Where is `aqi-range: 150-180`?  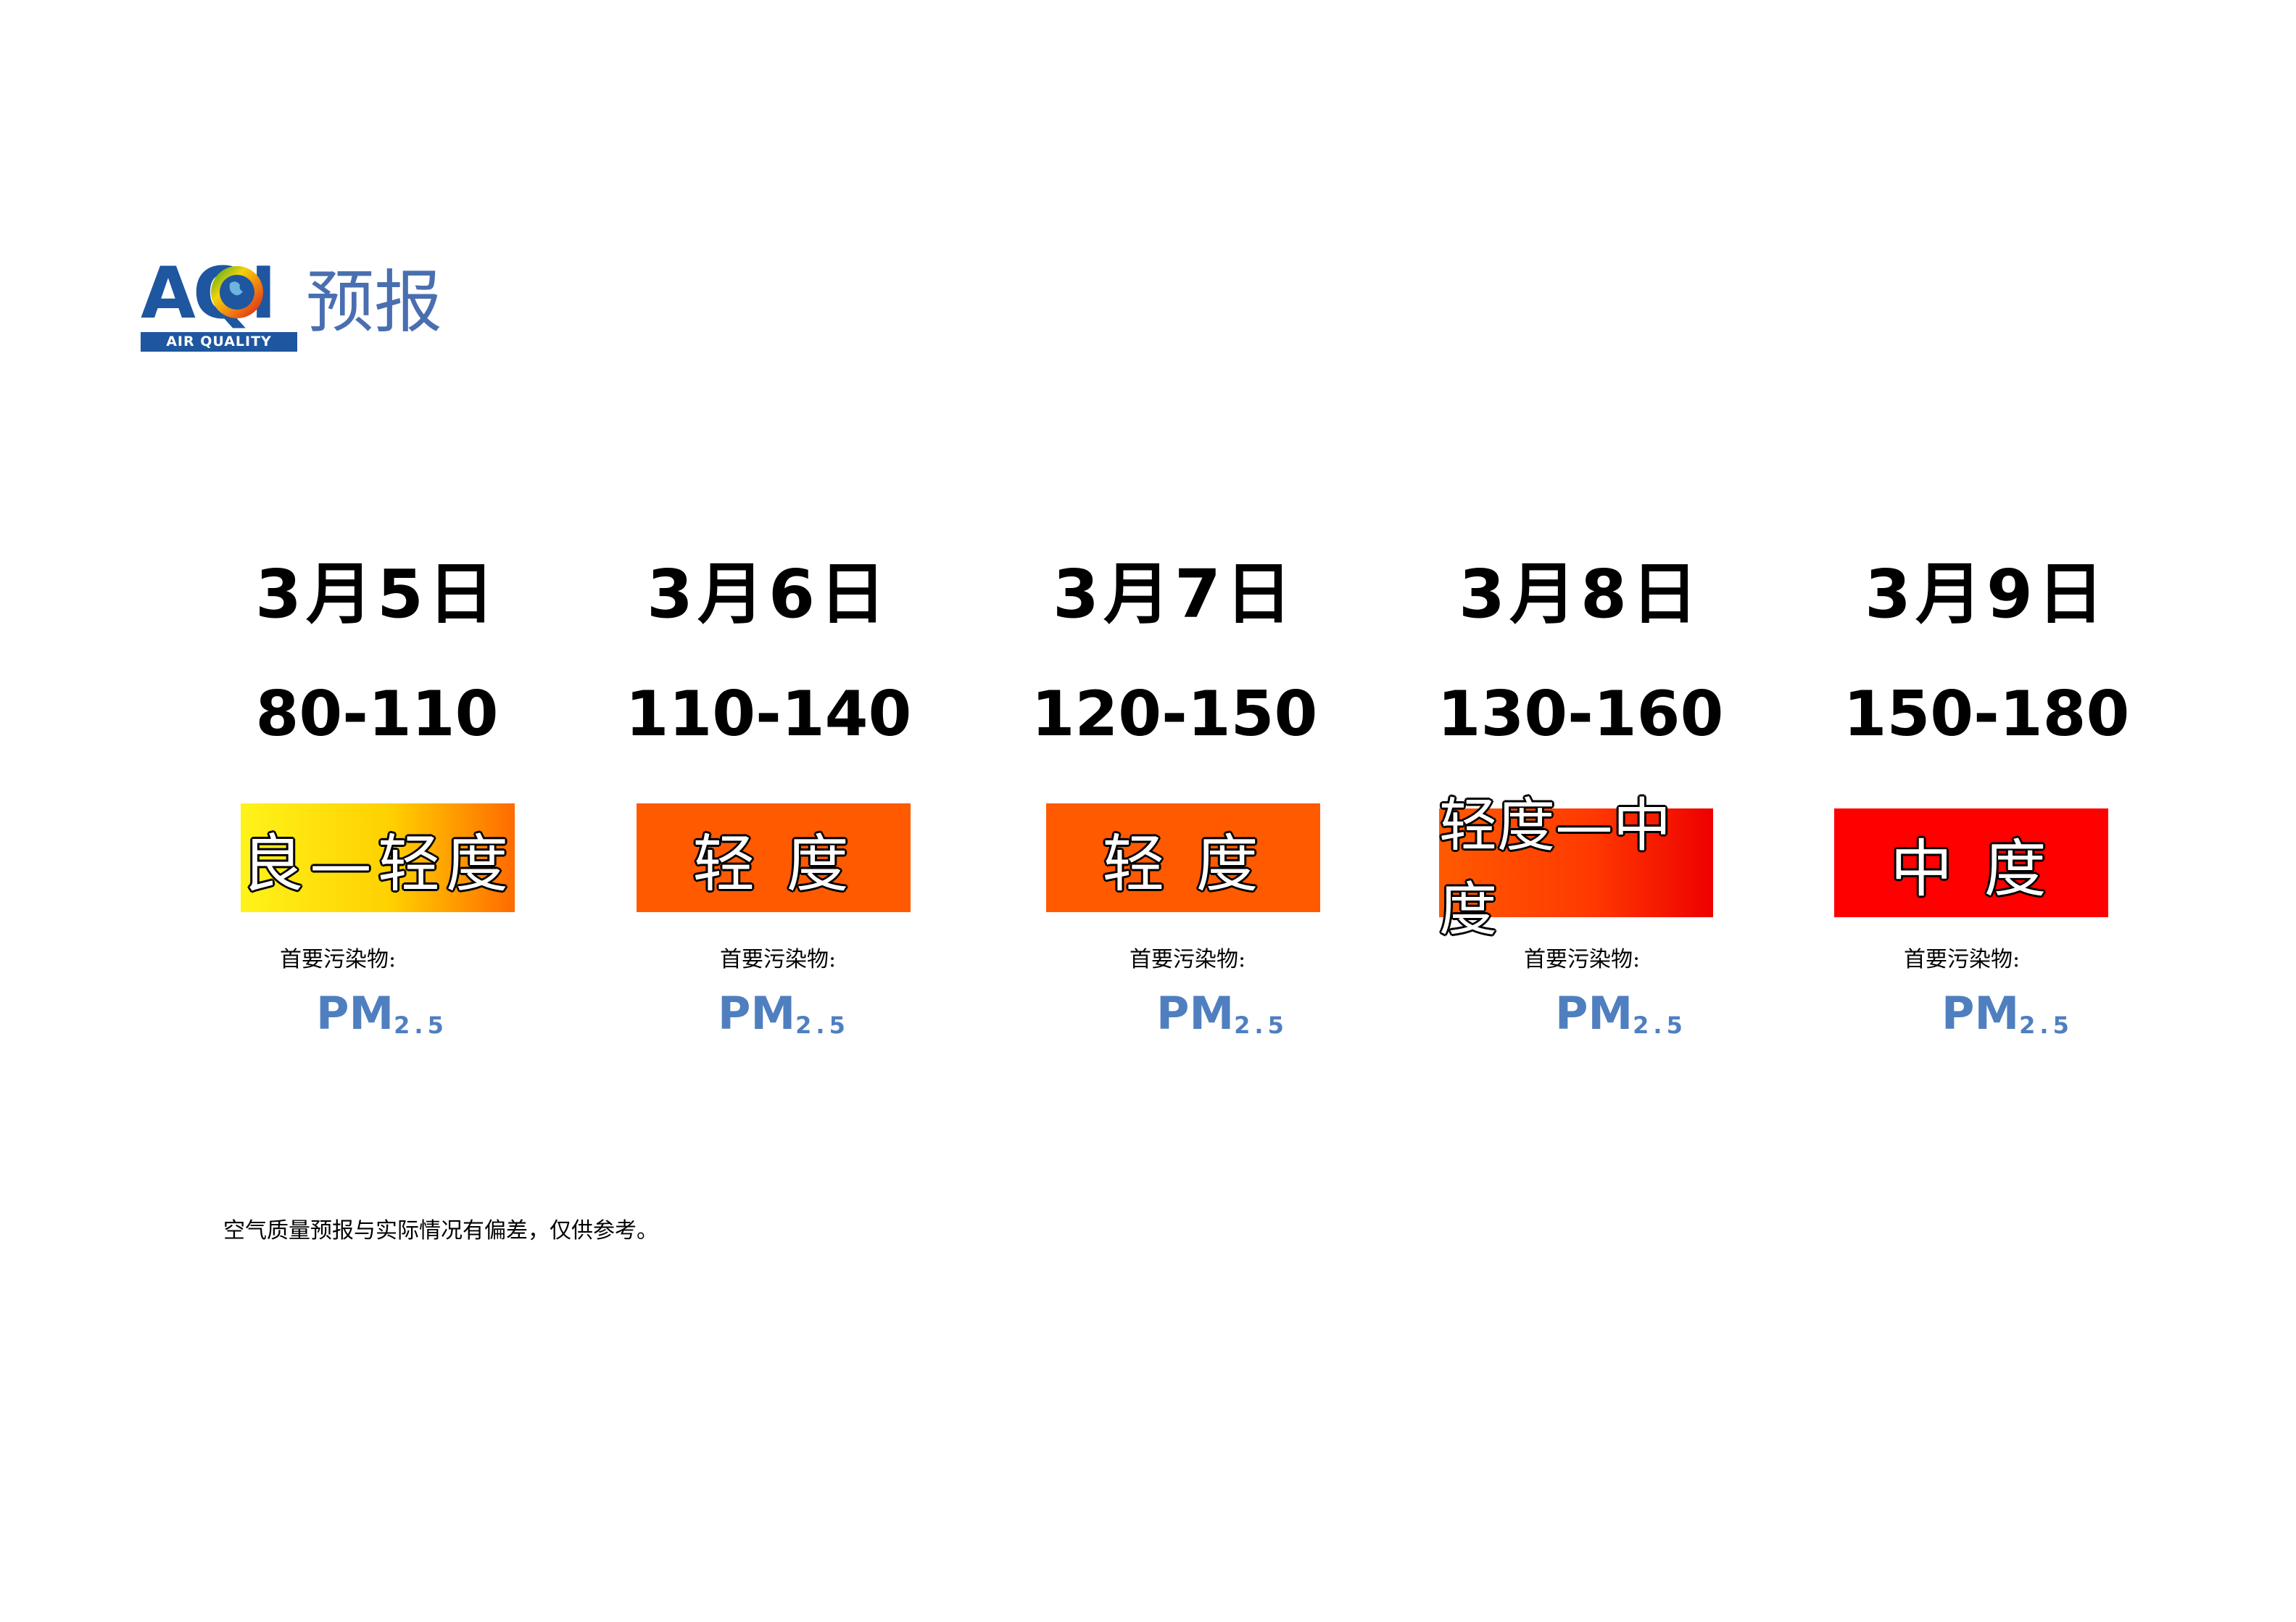 aqi-range: 150-180 is located at coordinates (1986, 714).